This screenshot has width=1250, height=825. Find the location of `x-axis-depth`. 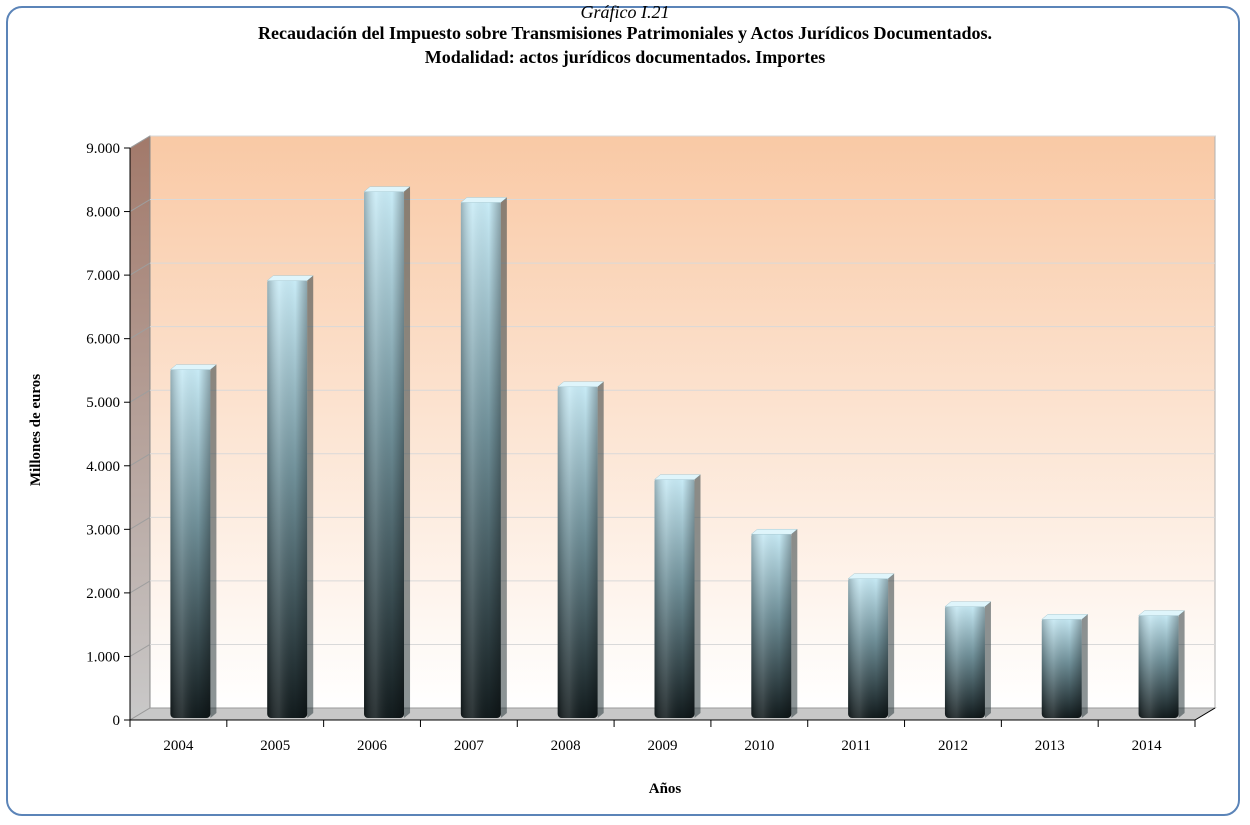

x-axis-depth is located at coordinates (1205, 714).